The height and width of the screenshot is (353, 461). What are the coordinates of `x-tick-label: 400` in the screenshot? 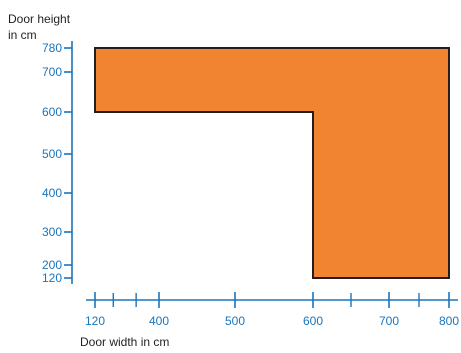 It's located at (159, 321).